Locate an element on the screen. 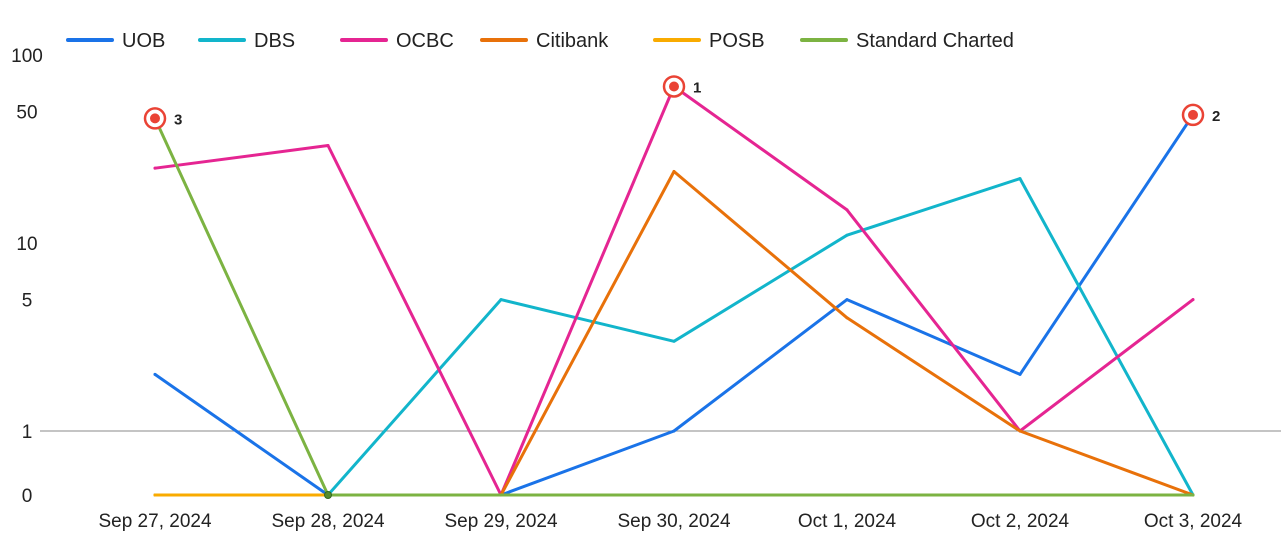  annotation-label-2: 2 is located at coordinates (1216, 116).